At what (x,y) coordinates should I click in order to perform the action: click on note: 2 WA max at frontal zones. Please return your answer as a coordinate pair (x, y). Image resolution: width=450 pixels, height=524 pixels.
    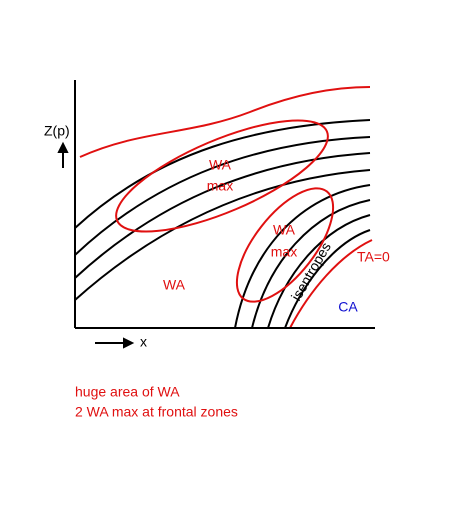
    Looking at the image, I should click on (156, 412).